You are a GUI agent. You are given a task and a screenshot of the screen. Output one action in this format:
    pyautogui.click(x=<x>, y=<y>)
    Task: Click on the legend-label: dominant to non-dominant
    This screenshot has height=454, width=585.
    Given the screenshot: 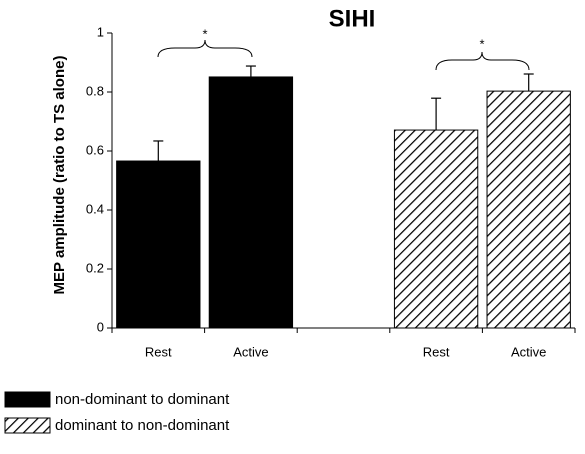 What is the action you would take?
    pyautogui.click(x=142, y=425)
    